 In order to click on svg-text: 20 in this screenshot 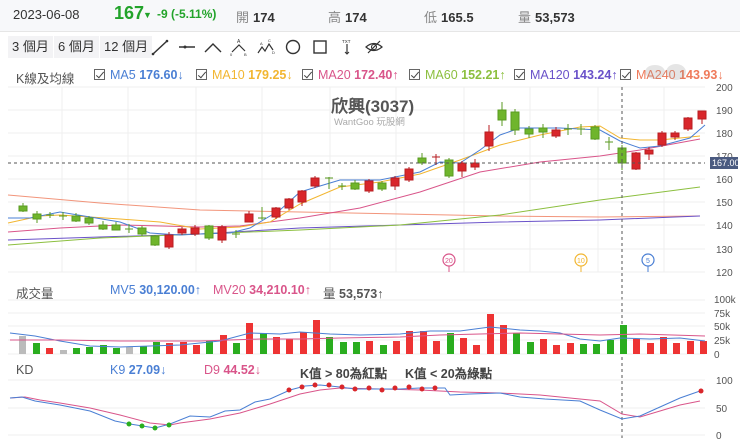, I will do `click(449, 261)`.